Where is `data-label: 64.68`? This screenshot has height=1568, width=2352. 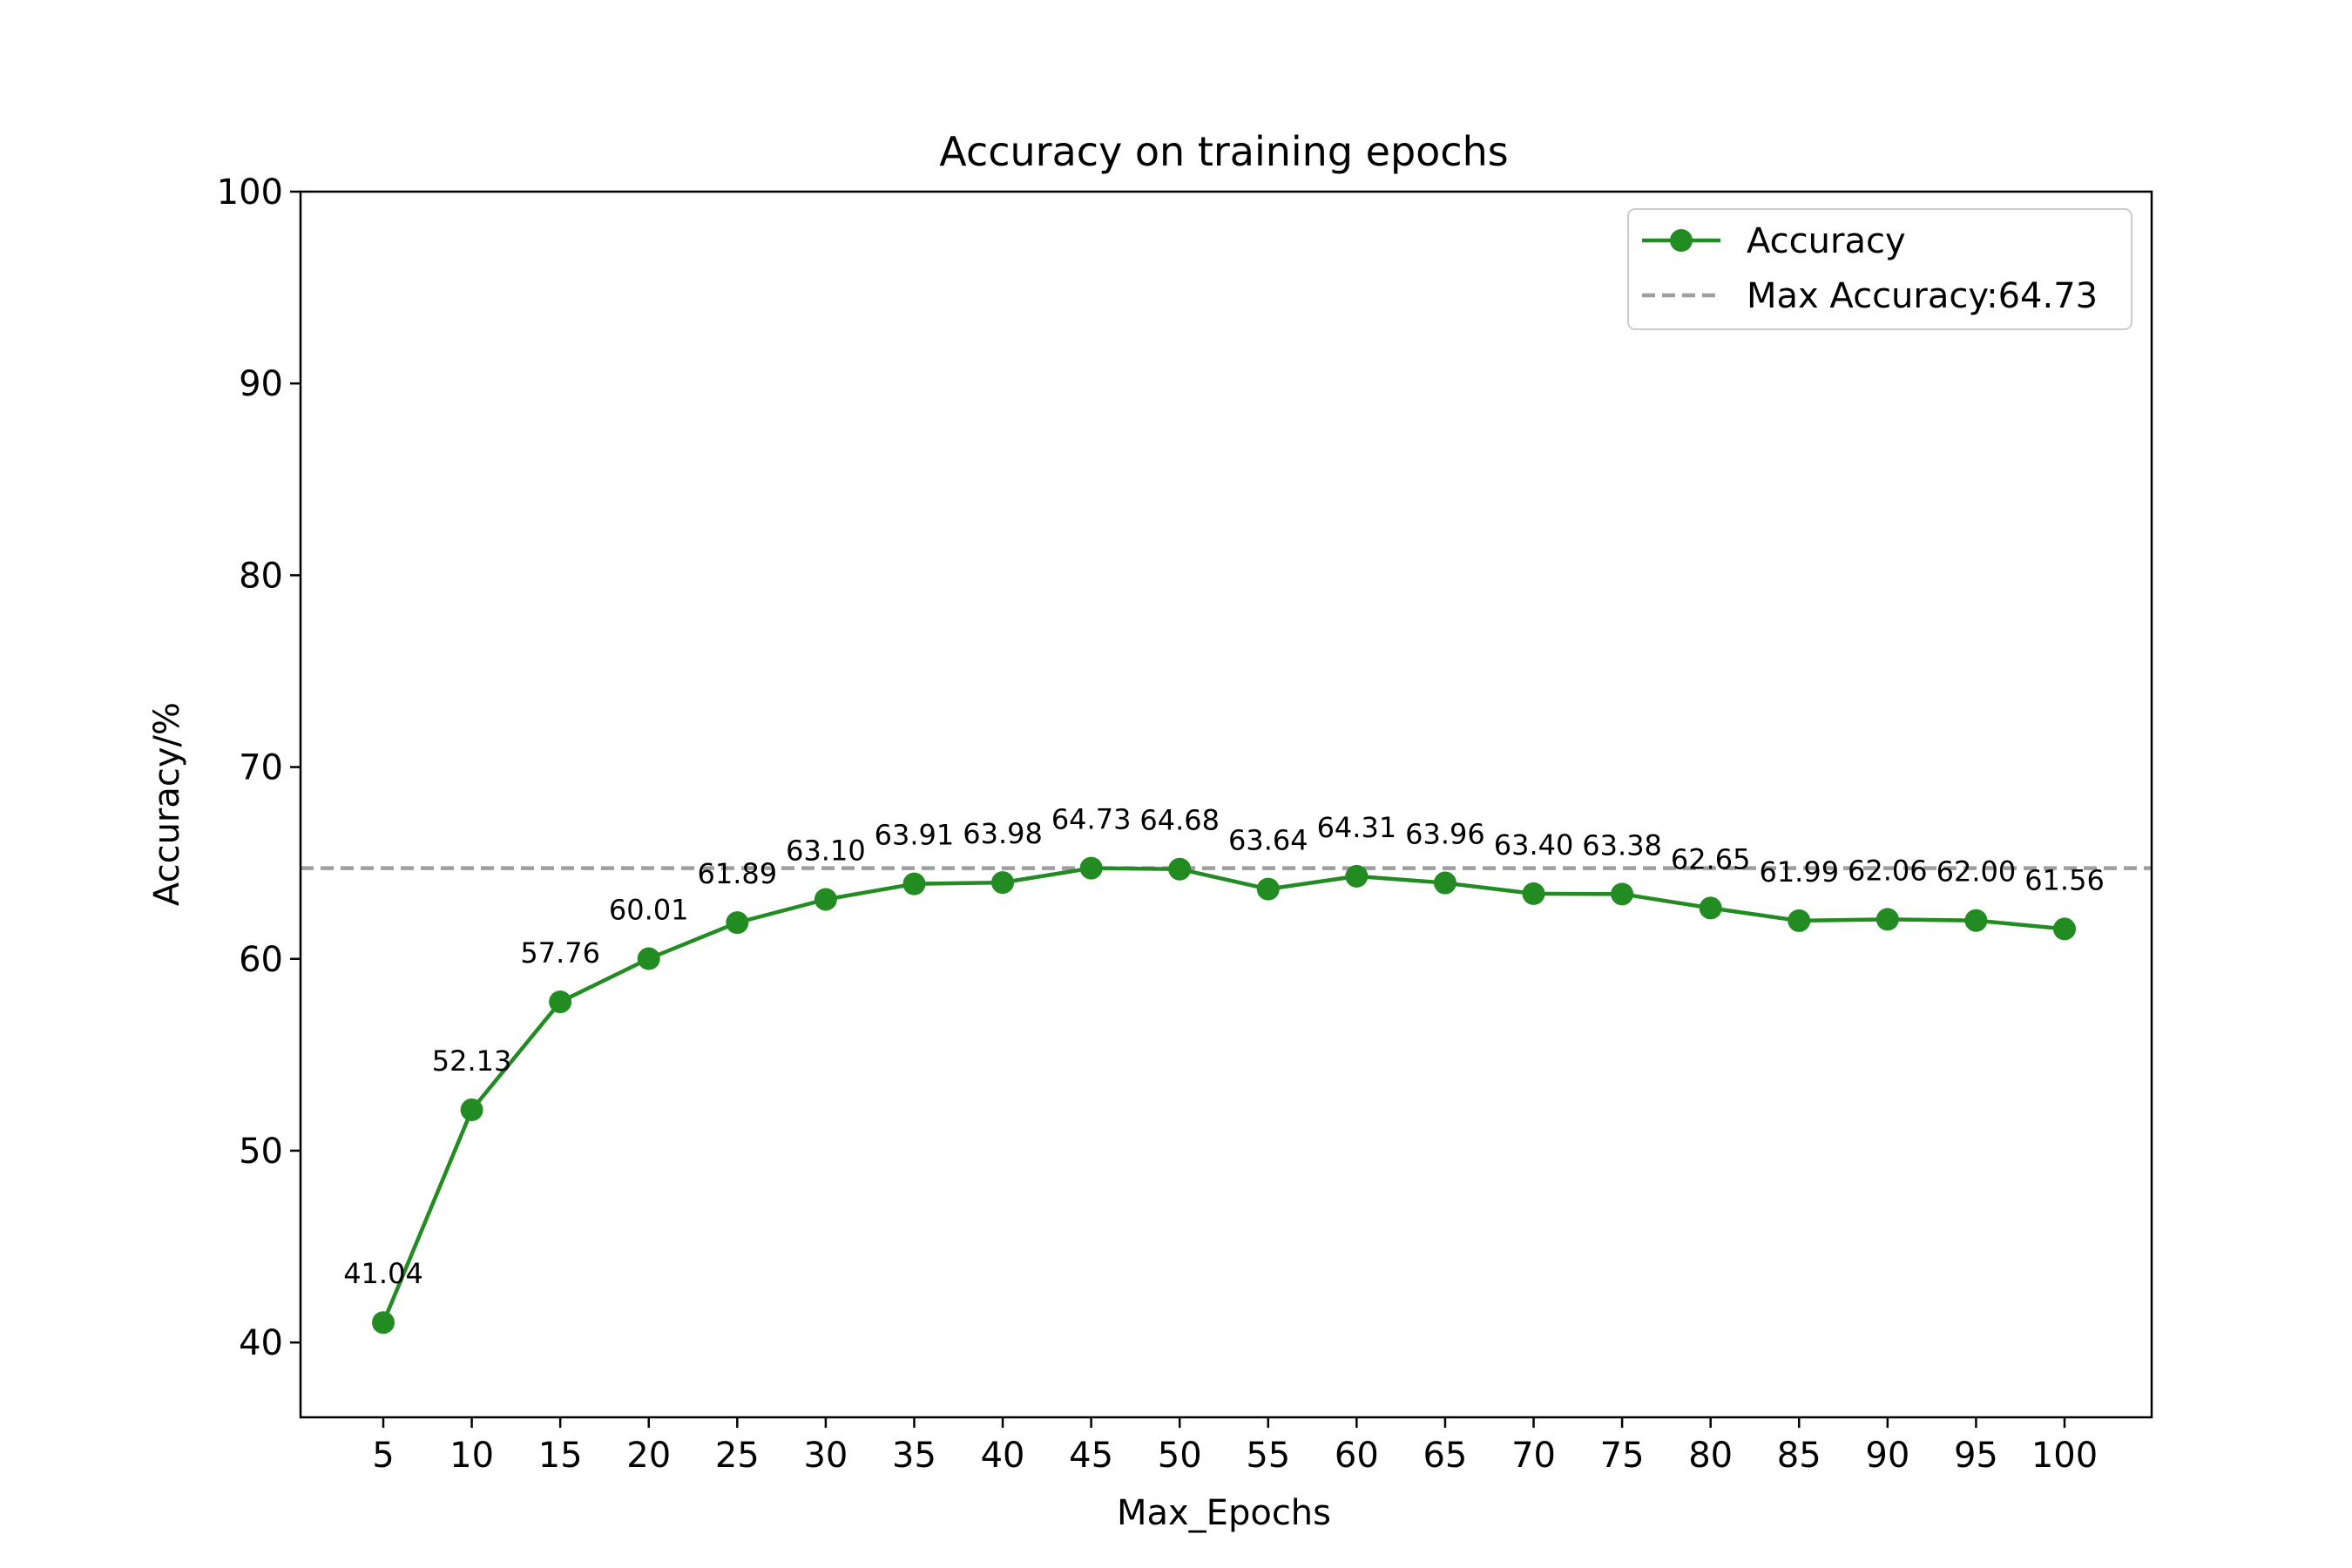 data-label: 64.68 is located at coordinates (1179, 820).